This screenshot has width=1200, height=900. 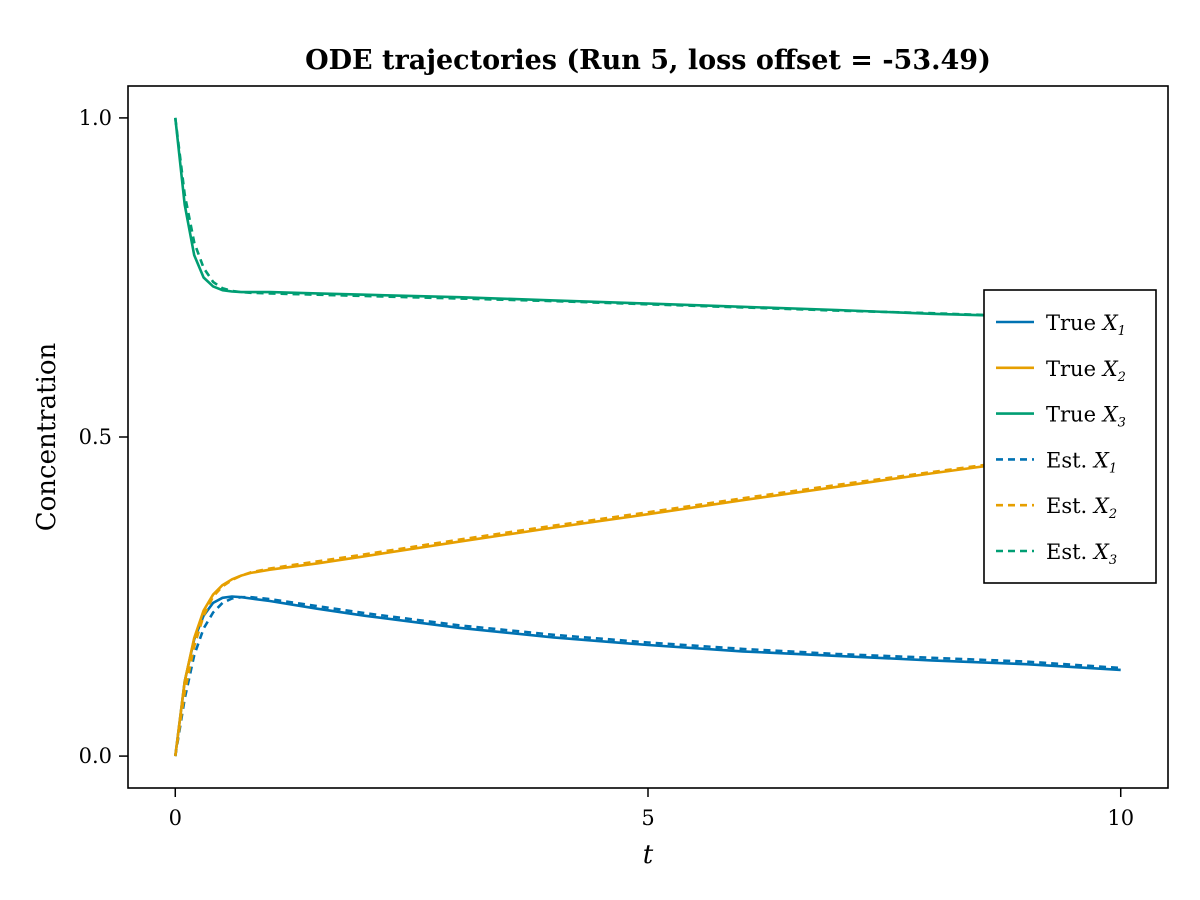 What do you see at coordinates (1120, 818) in the screenshot?
I see `x-tick-label: 10` at bounding box center [1120, 818].